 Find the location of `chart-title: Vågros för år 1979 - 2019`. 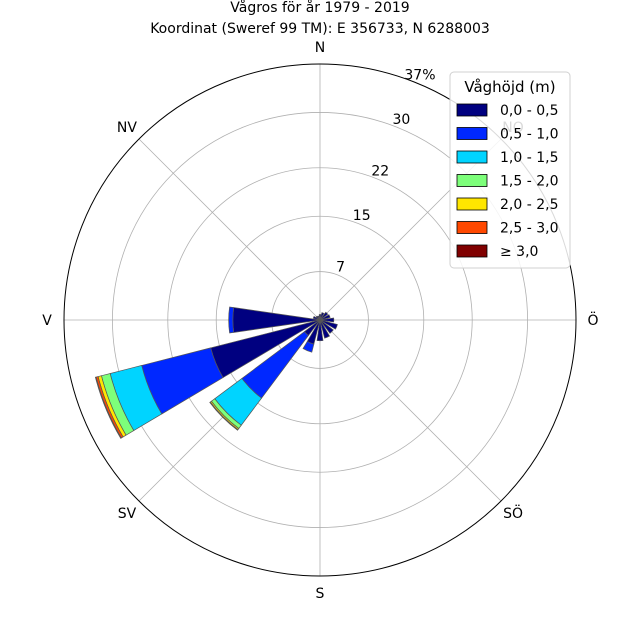

chart-title: Vågros för år 1979 - 2019 is located at coordinates (319, 8).